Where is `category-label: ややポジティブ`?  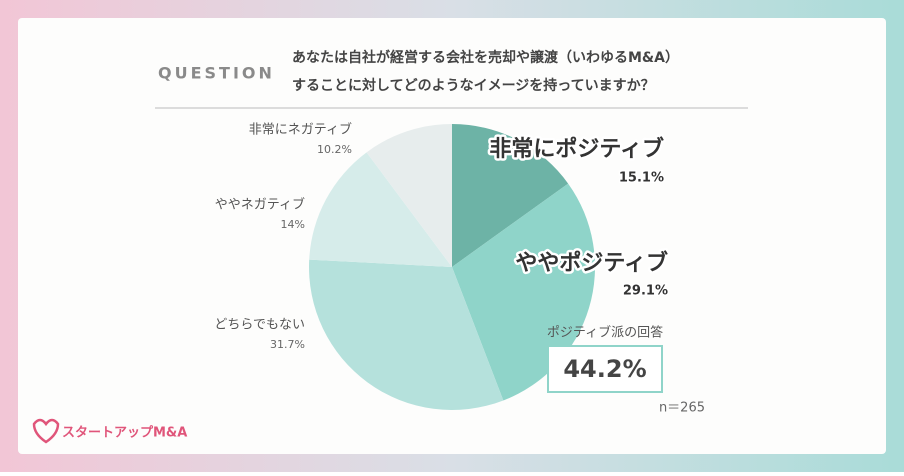
category-label: ややポジティブ is located at coordinates (591, 263).